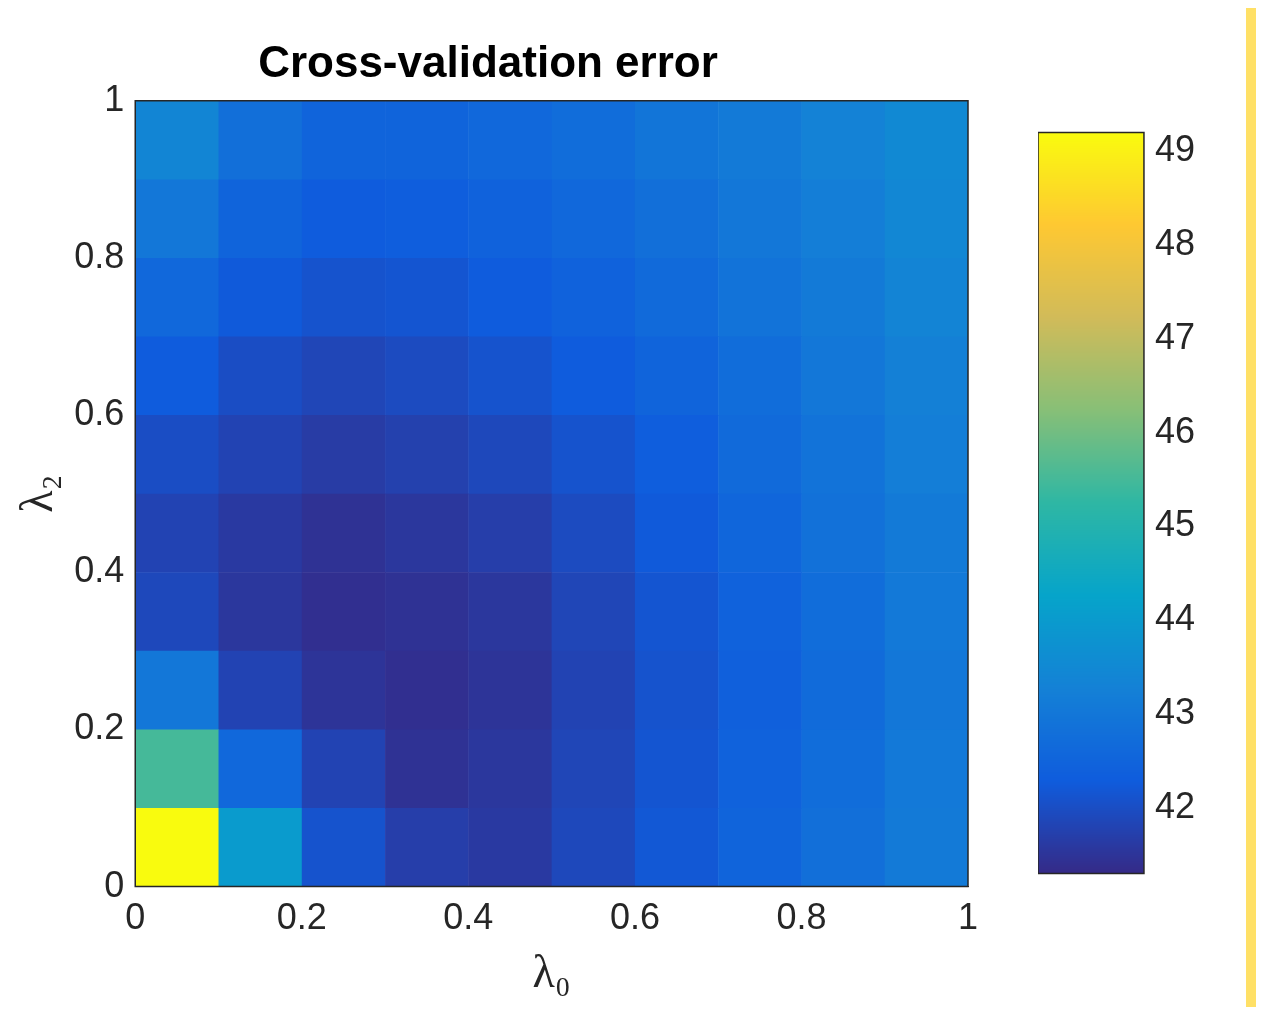  Describe the element at coordinates (99, 255) in the screenshot. I see `y-tick-label: 0.8` at that location.